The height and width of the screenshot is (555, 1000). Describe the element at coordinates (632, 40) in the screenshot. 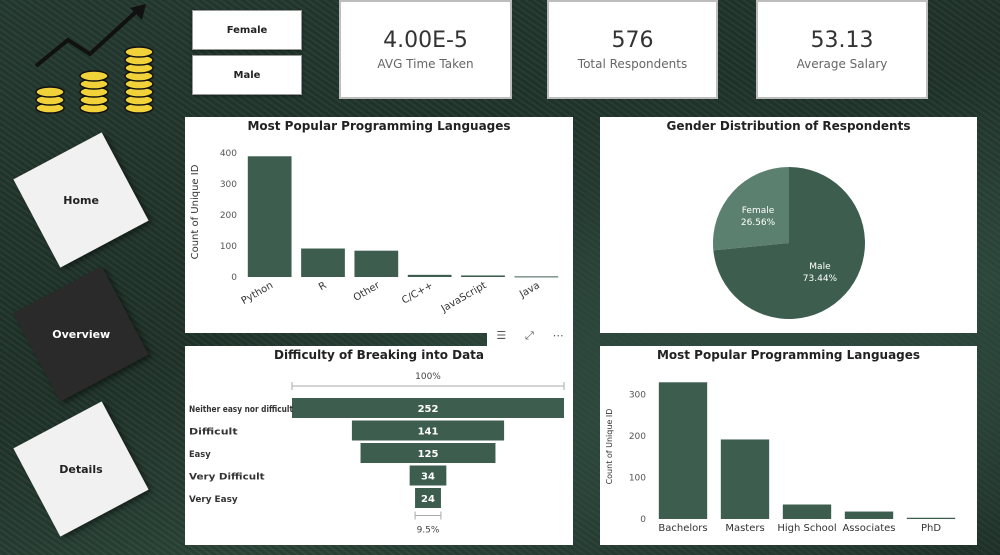

I see `kpi-total-respondents-value: 576` at that location.